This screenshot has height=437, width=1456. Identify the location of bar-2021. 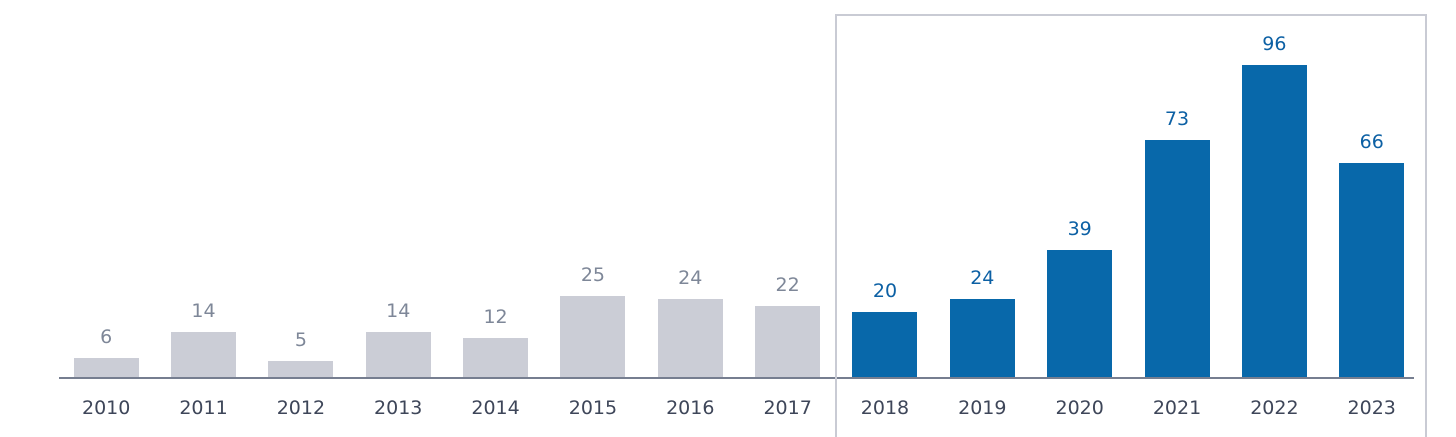
(1177, 258).